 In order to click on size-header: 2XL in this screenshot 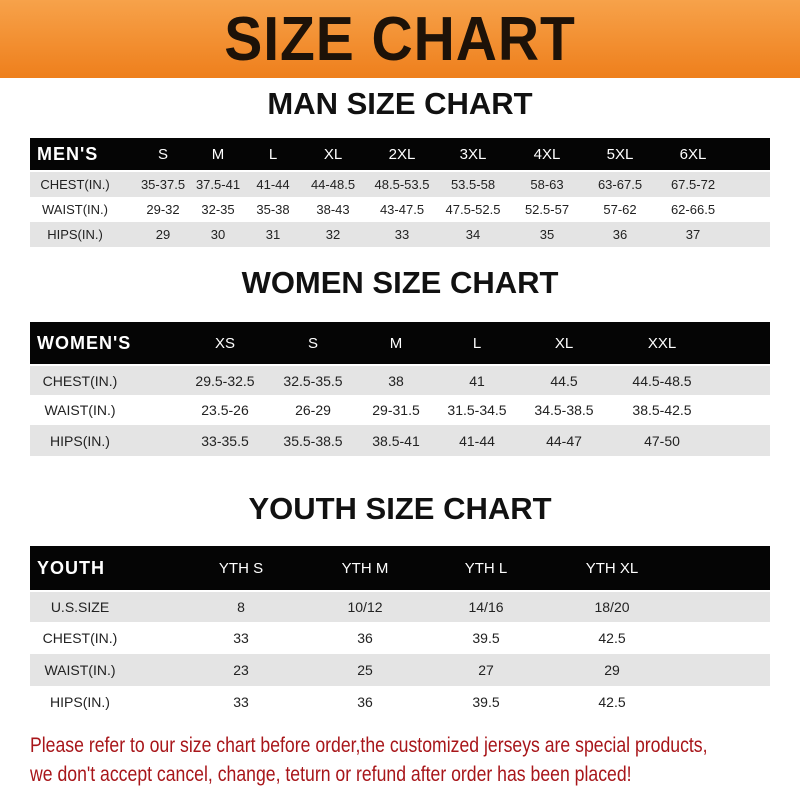, I will do `click(402, 154)`.